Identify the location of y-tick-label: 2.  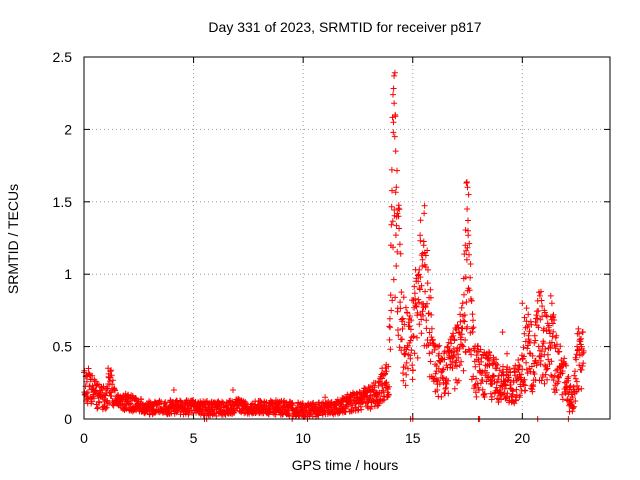
(68, 129).